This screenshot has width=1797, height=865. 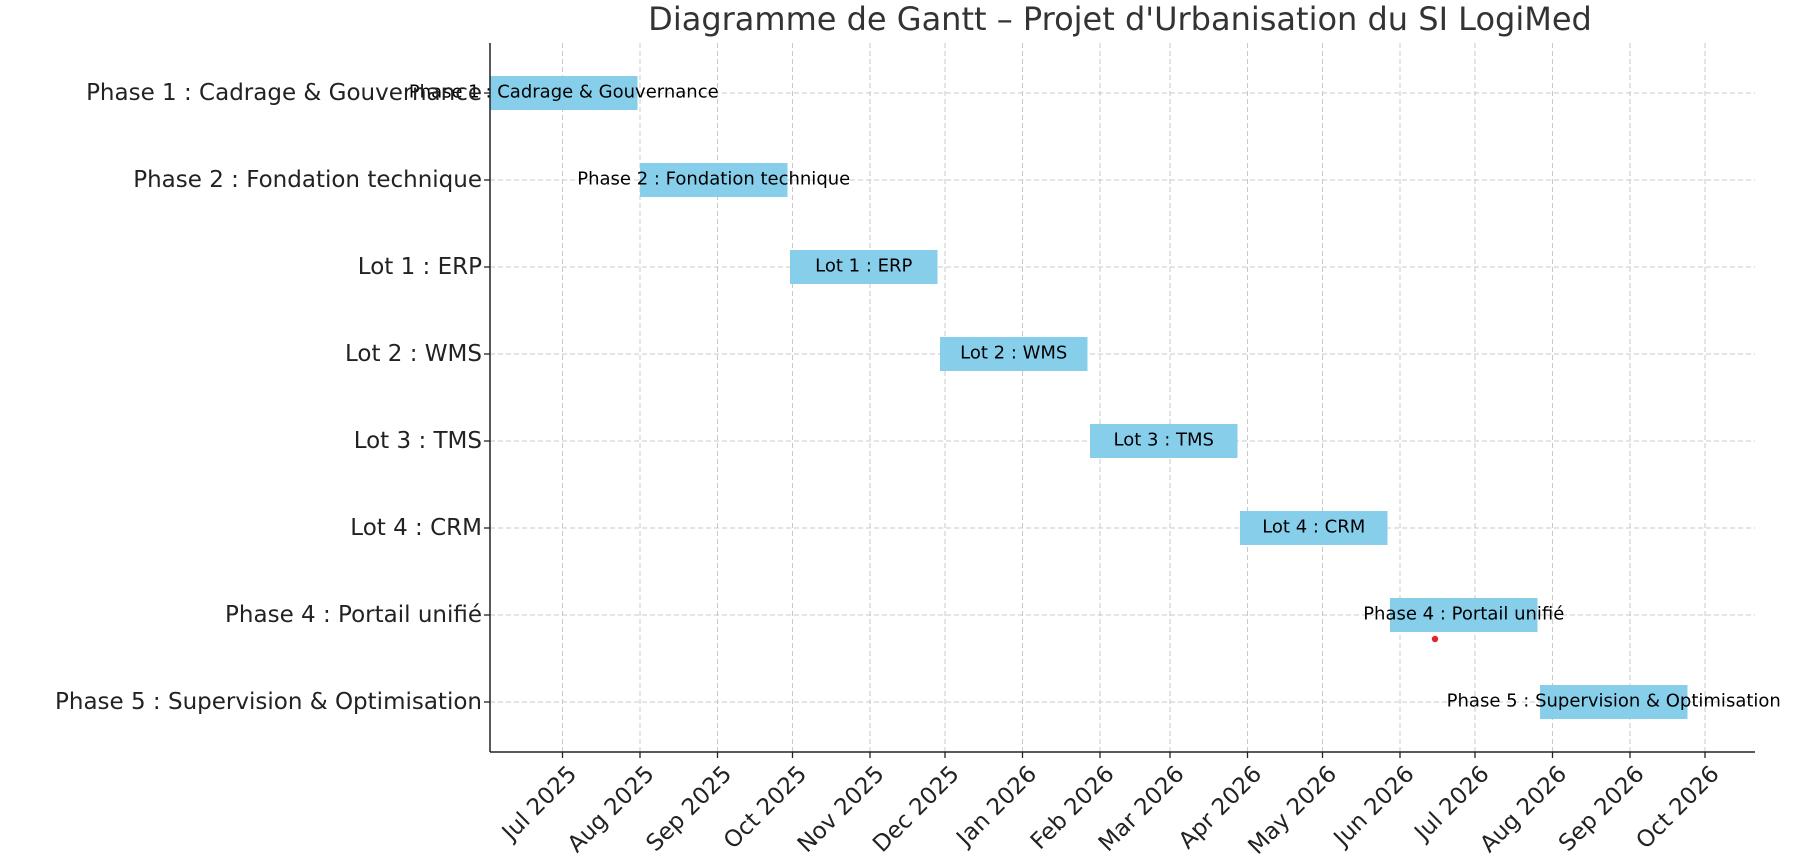 I want to click on bar-label-phase-2-fondation-technique: Phase 2 : Fondation technique, so click(x=713, y=179).